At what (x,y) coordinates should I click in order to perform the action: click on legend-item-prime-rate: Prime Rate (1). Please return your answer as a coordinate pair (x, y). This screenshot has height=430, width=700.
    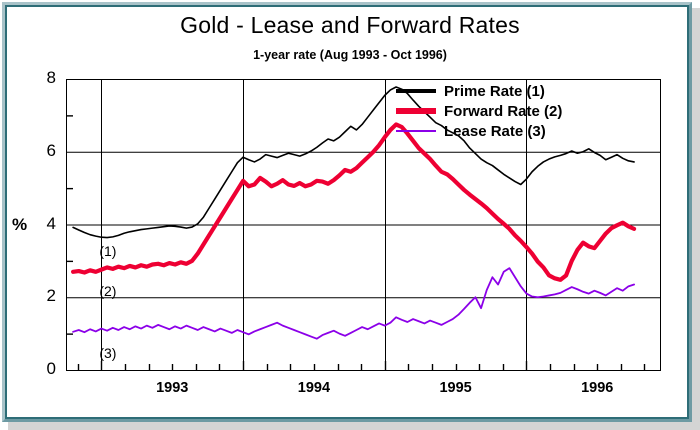
    Looking at the image, I should click on (496, 91).